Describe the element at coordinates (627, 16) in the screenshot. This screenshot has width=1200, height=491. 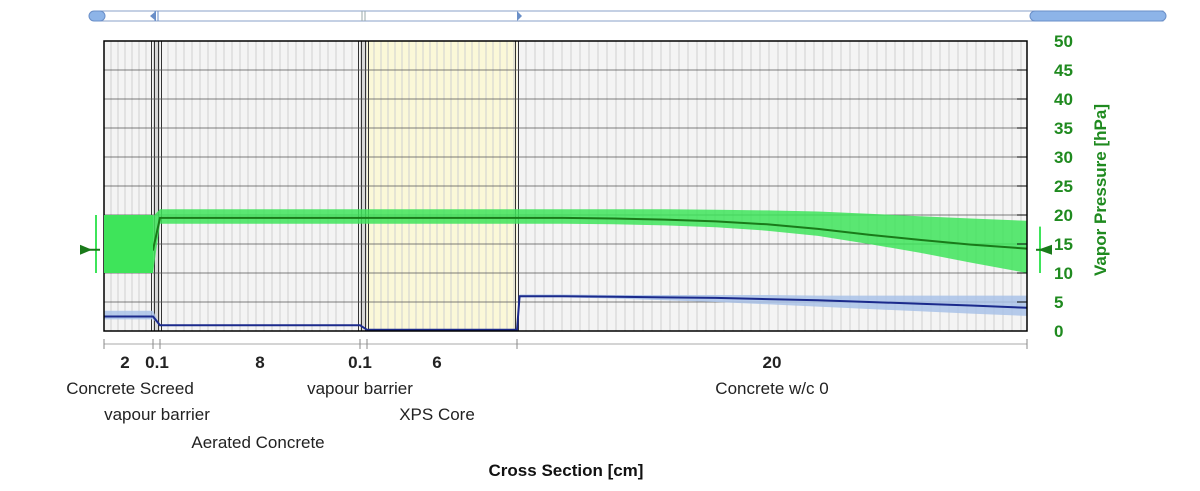
I see `section-scroller` at that location.